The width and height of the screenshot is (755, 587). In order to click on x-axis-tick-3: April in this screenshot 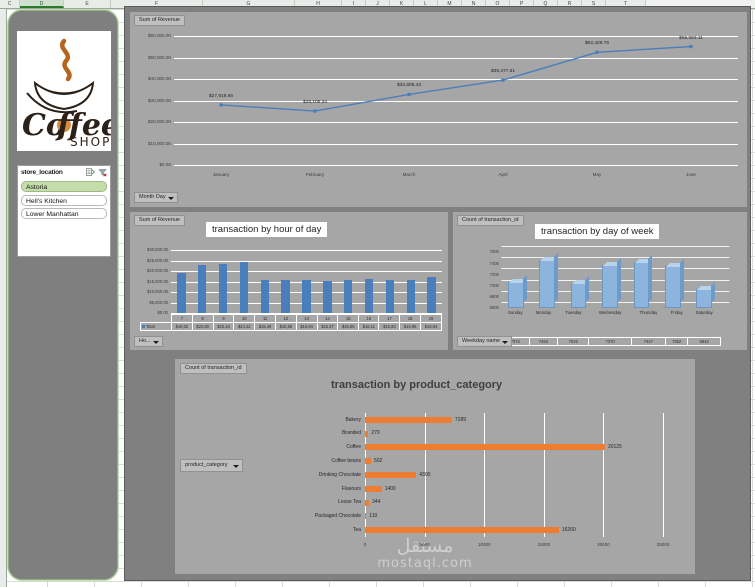, I will do `click(503, 174)`.